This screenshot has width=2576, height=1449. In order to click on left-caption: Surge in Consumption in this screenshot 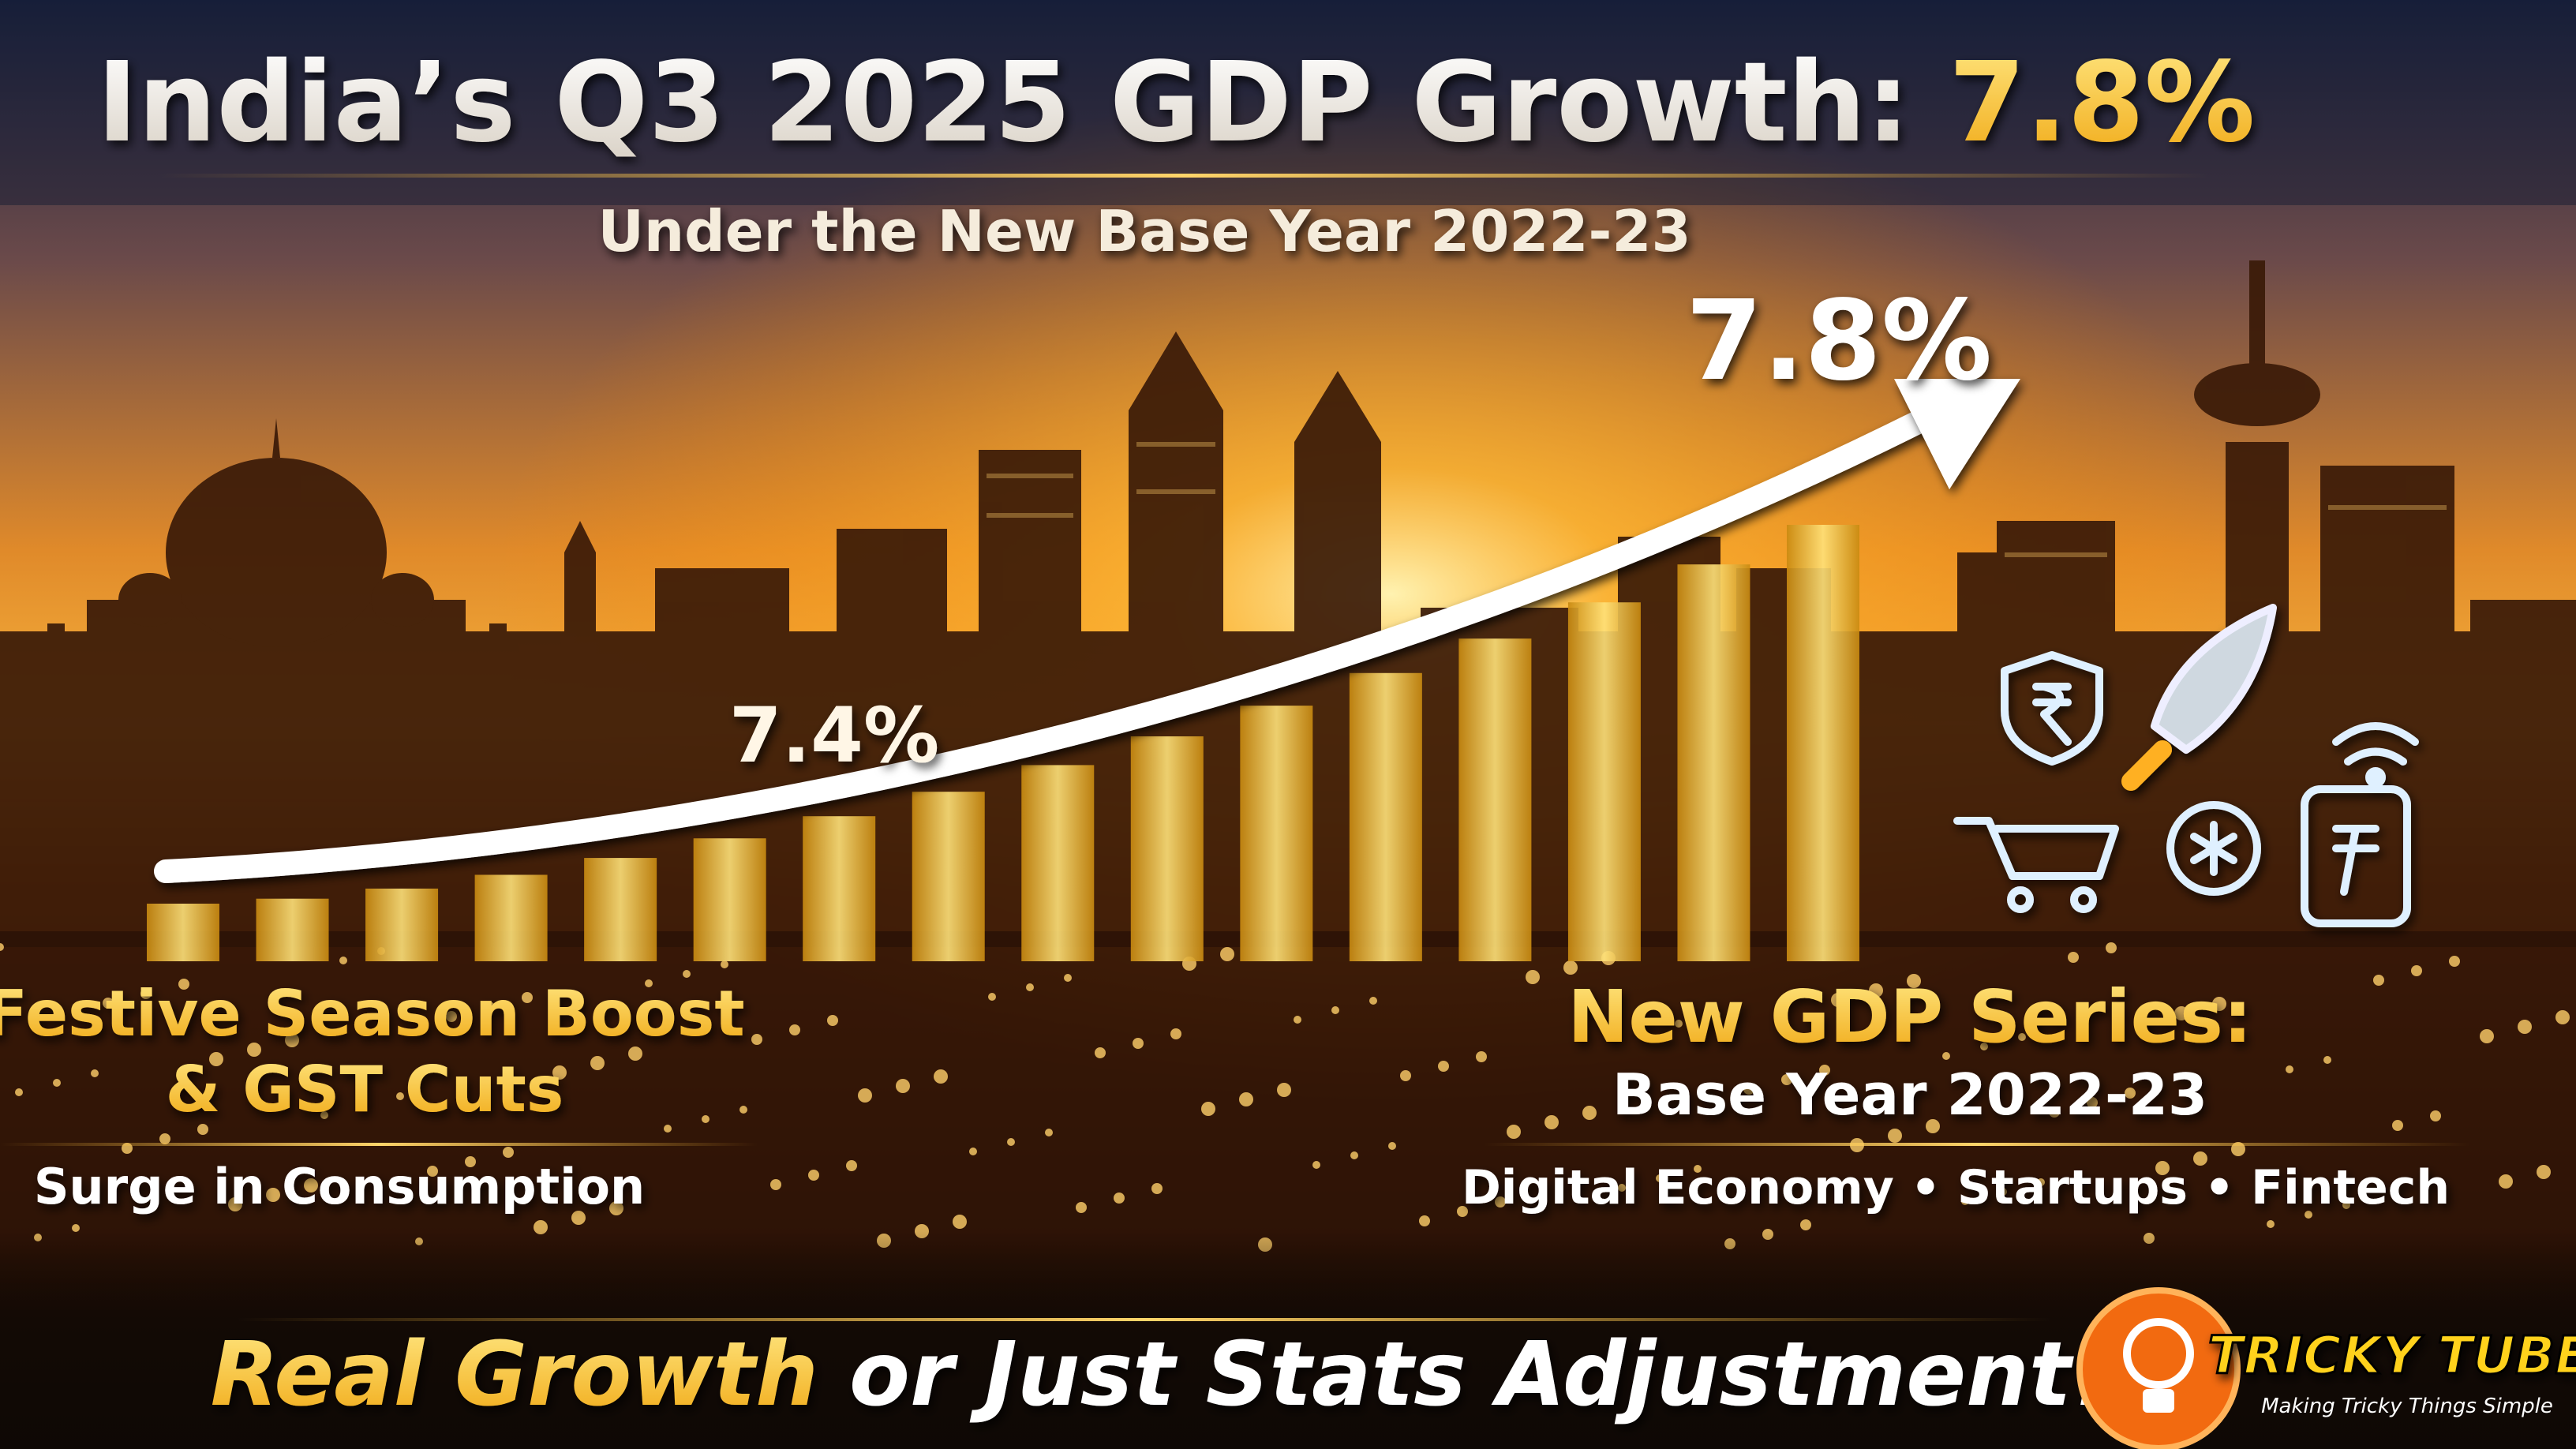, I will do `click(339, 1186)`.